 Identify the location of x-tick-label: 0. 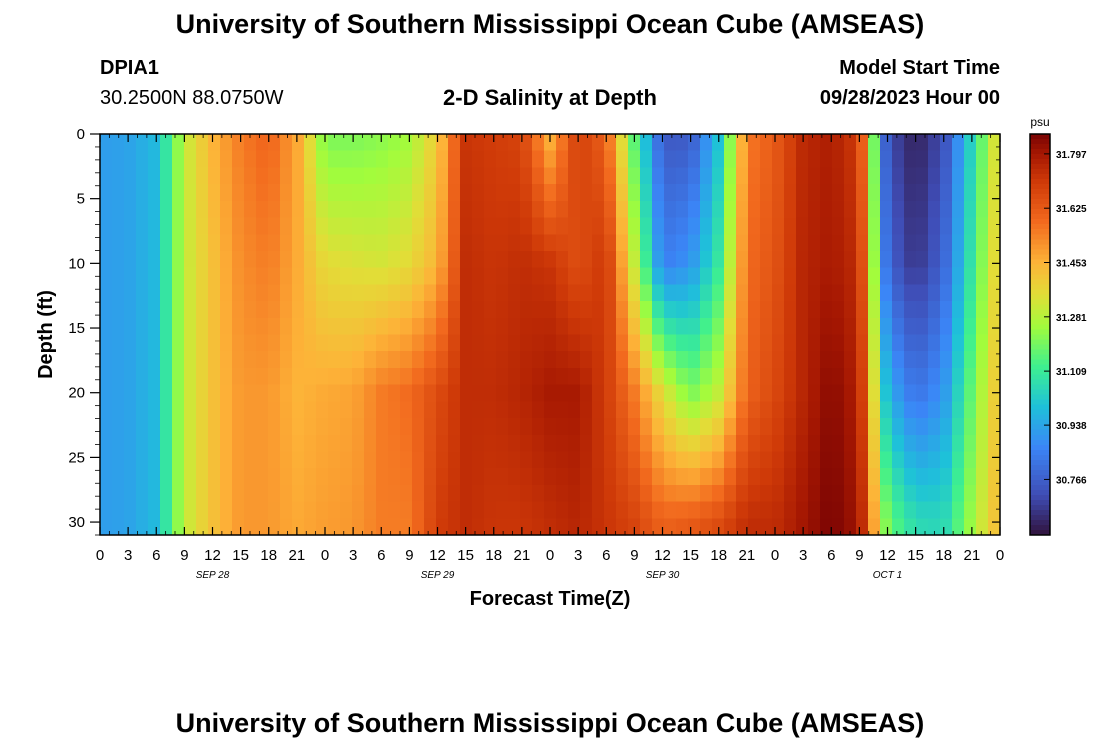
(1000, 555).